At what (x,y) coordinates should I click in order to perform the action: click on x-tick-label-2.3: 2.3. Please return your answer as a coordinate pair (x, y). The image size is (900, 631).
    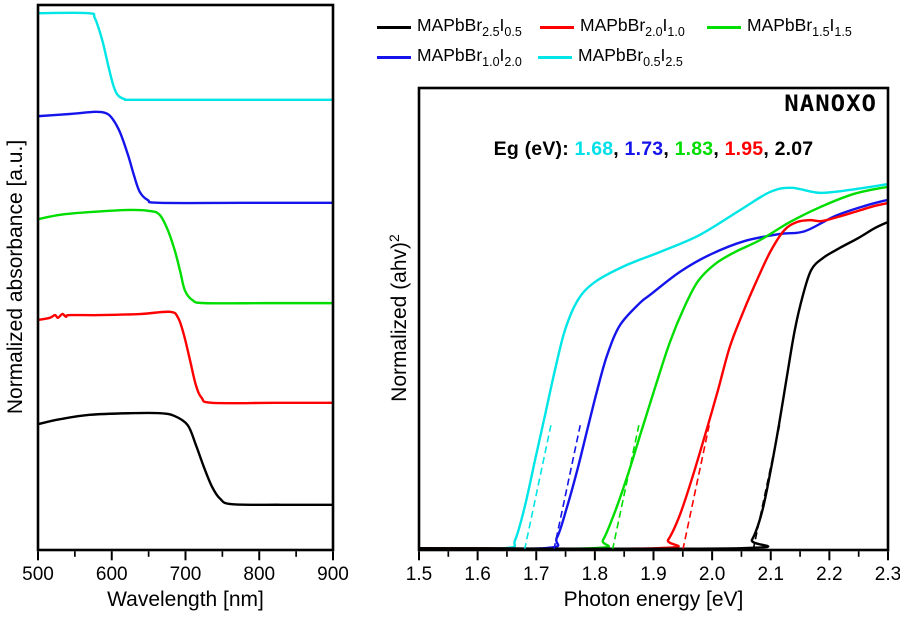
    Looking at the image, I should click on (887, 575).